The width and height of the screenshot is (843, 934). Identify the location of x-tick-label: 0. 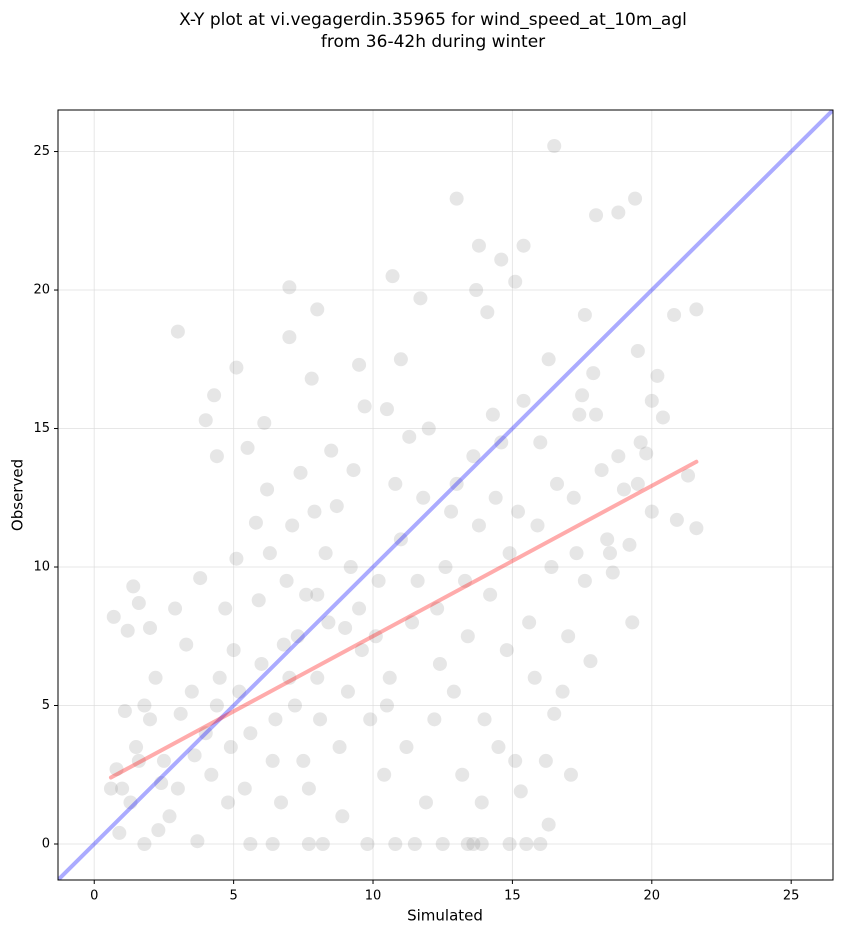
(94, 896).